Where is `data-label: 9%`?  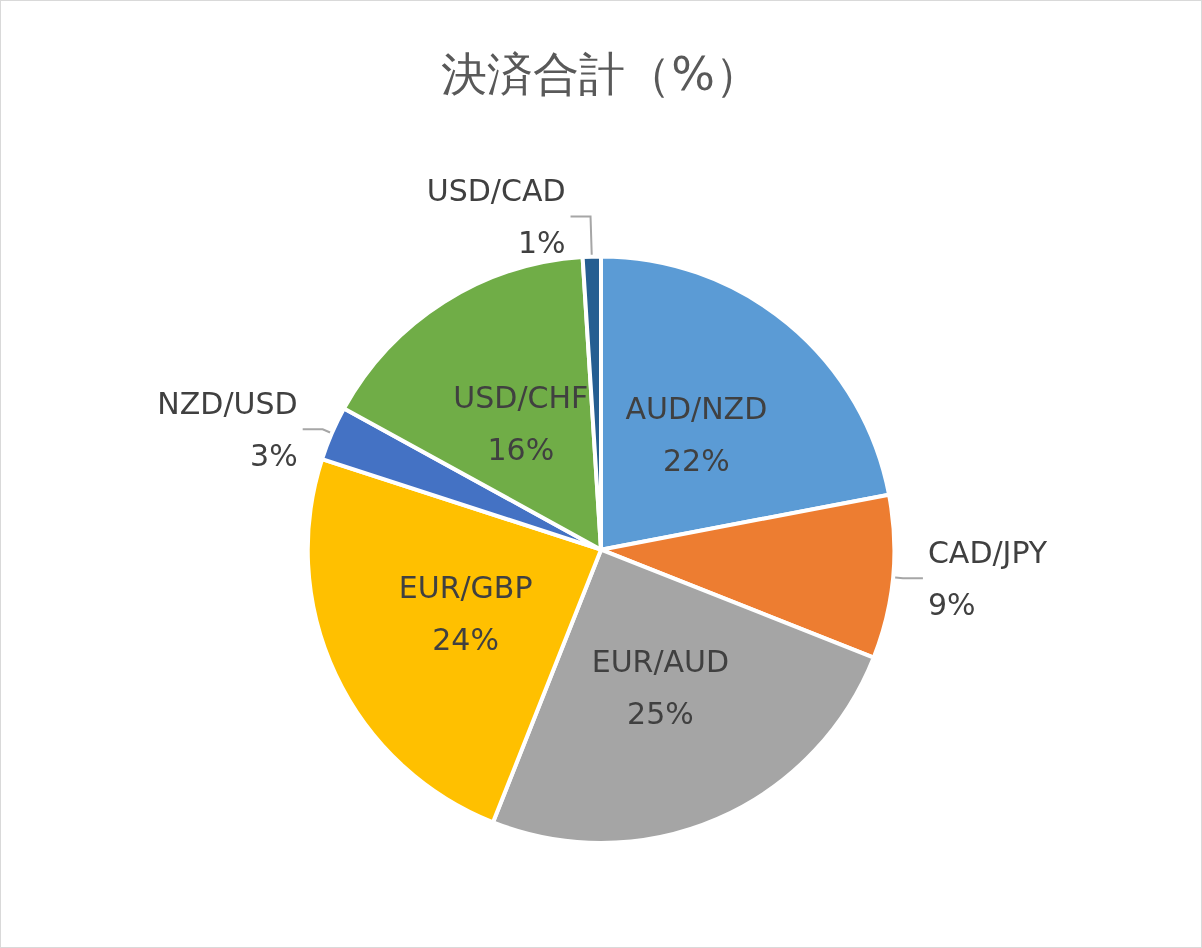 data-label: 9% is located at coordinates (951, 604).